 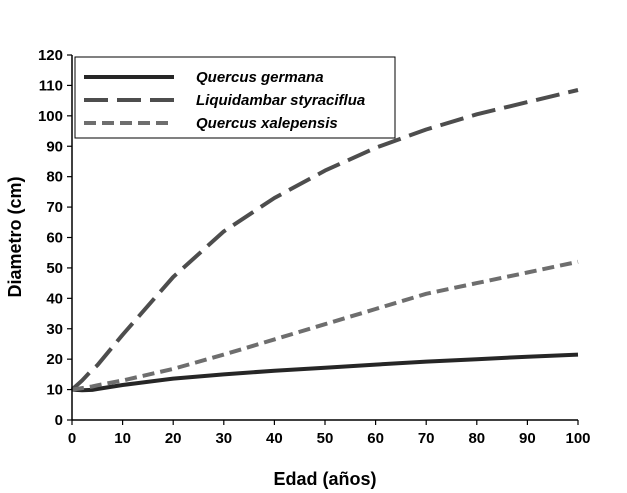 What do you see at coordinates (15, 236) in the screenshot?
I see `y-axis-title: Diametro (cm)` at bounding box center [15, 236].